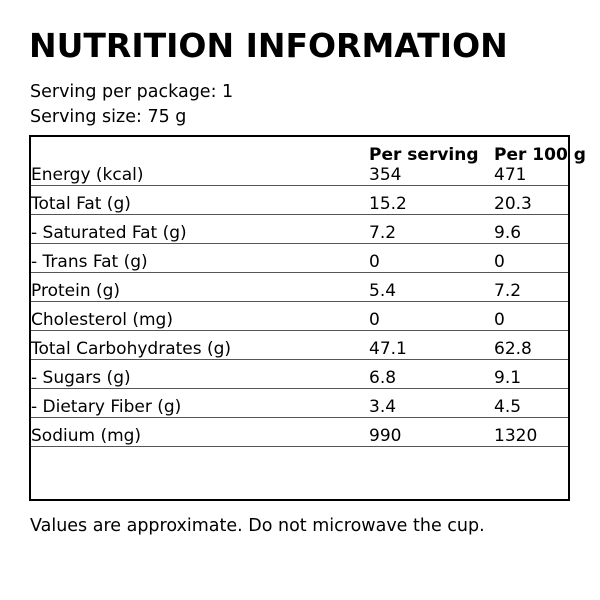 The height and width of the screenshot is (600, 600). Describe the element at coordinates (200, 229) in the screenshot. I see `row-label: - Saturated Fat (g)` at that location.